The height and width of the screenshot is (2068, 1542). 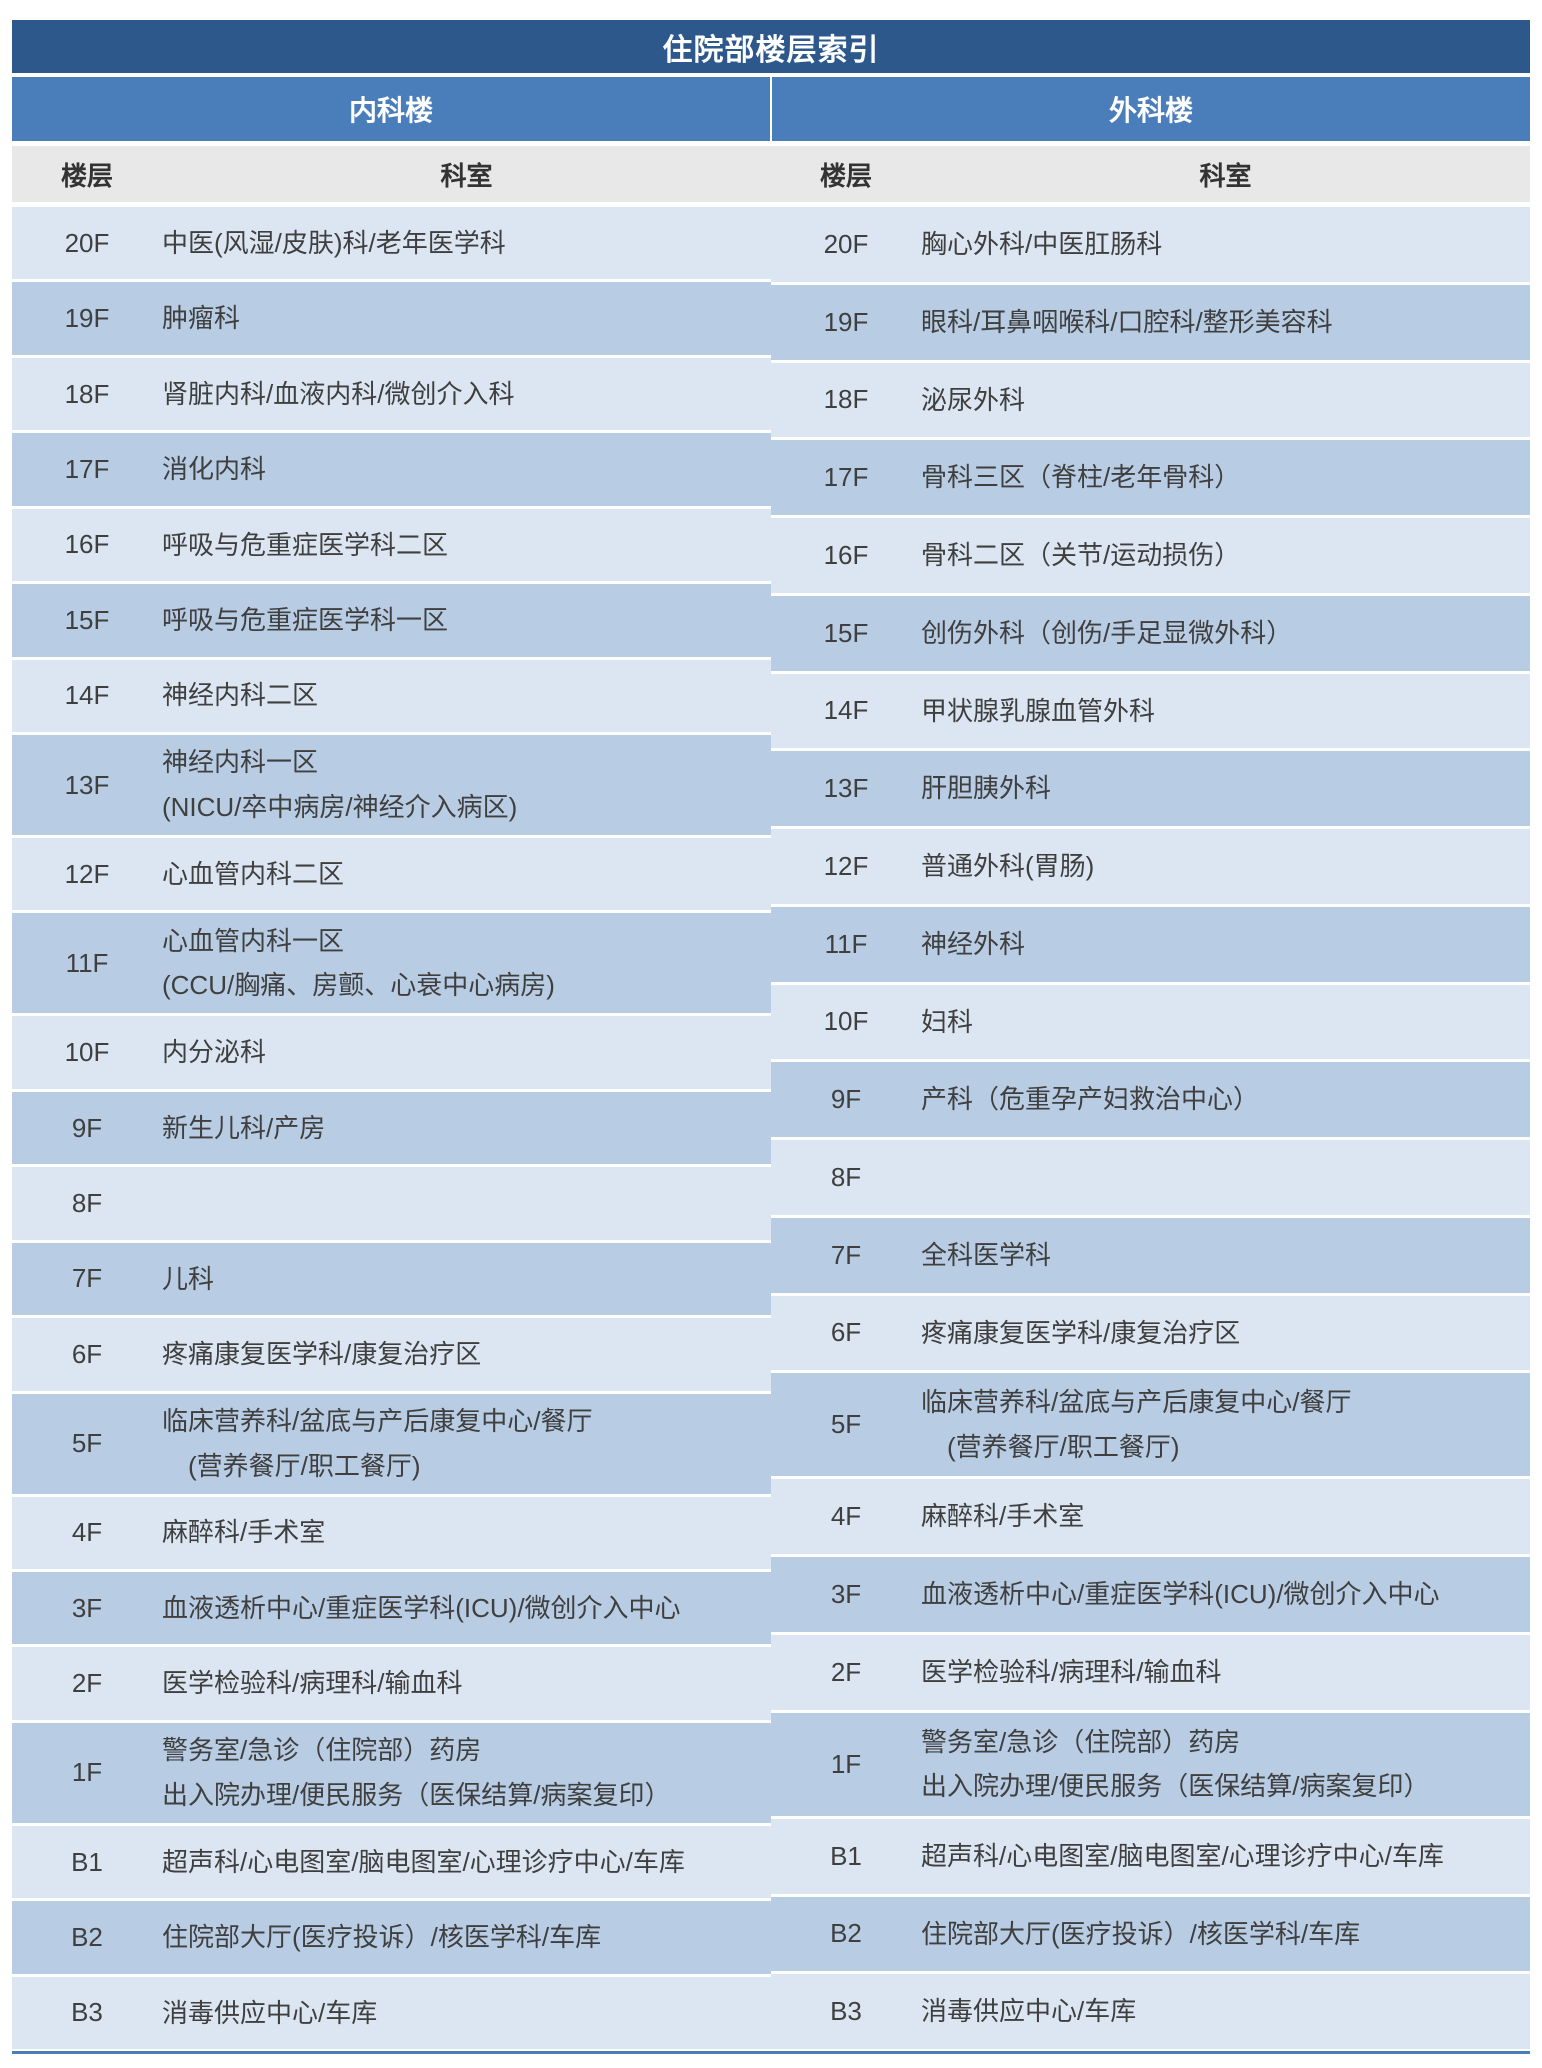 I want to click on department-cell: 普通外科(胃肠), so click(x=1225, y=866).